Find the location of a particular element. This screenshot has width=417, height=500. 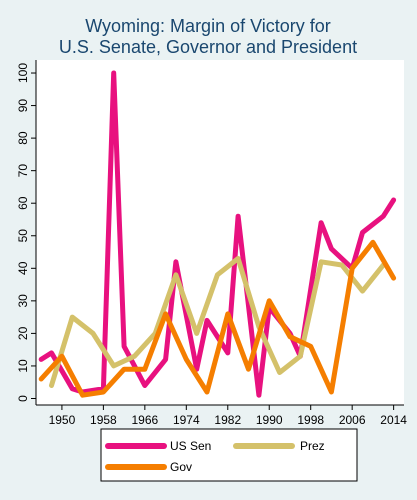

x-tick-label-1982: 1982 is located at coordinates (227, 420).